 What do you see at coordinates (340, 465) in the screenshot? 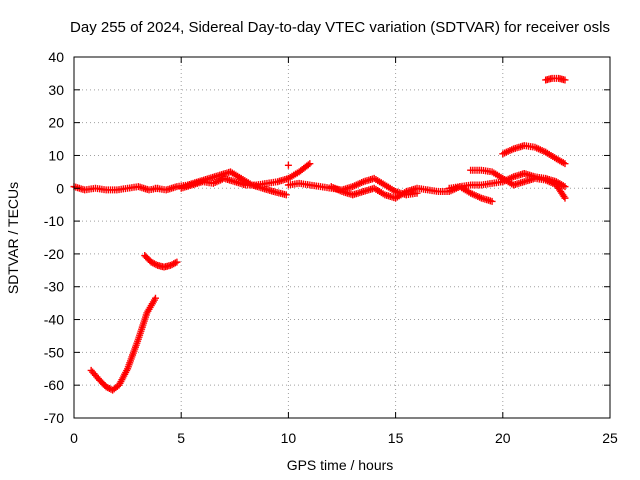
I see `x-axis-title: GPS time / hours` at bounding box center [340, 465].